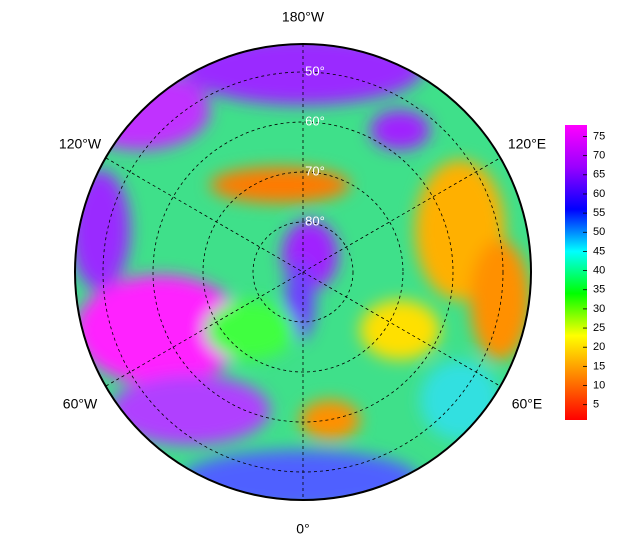  I want to click on colorbar-tick-label: 55, so click(599, 213).